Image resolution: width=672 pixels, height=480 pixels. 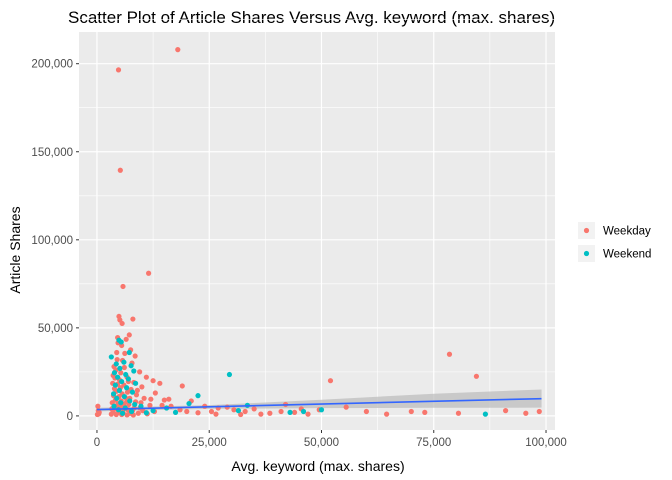 I want to click on y-axis-title: Article Shares, so click(x=15, y=249).